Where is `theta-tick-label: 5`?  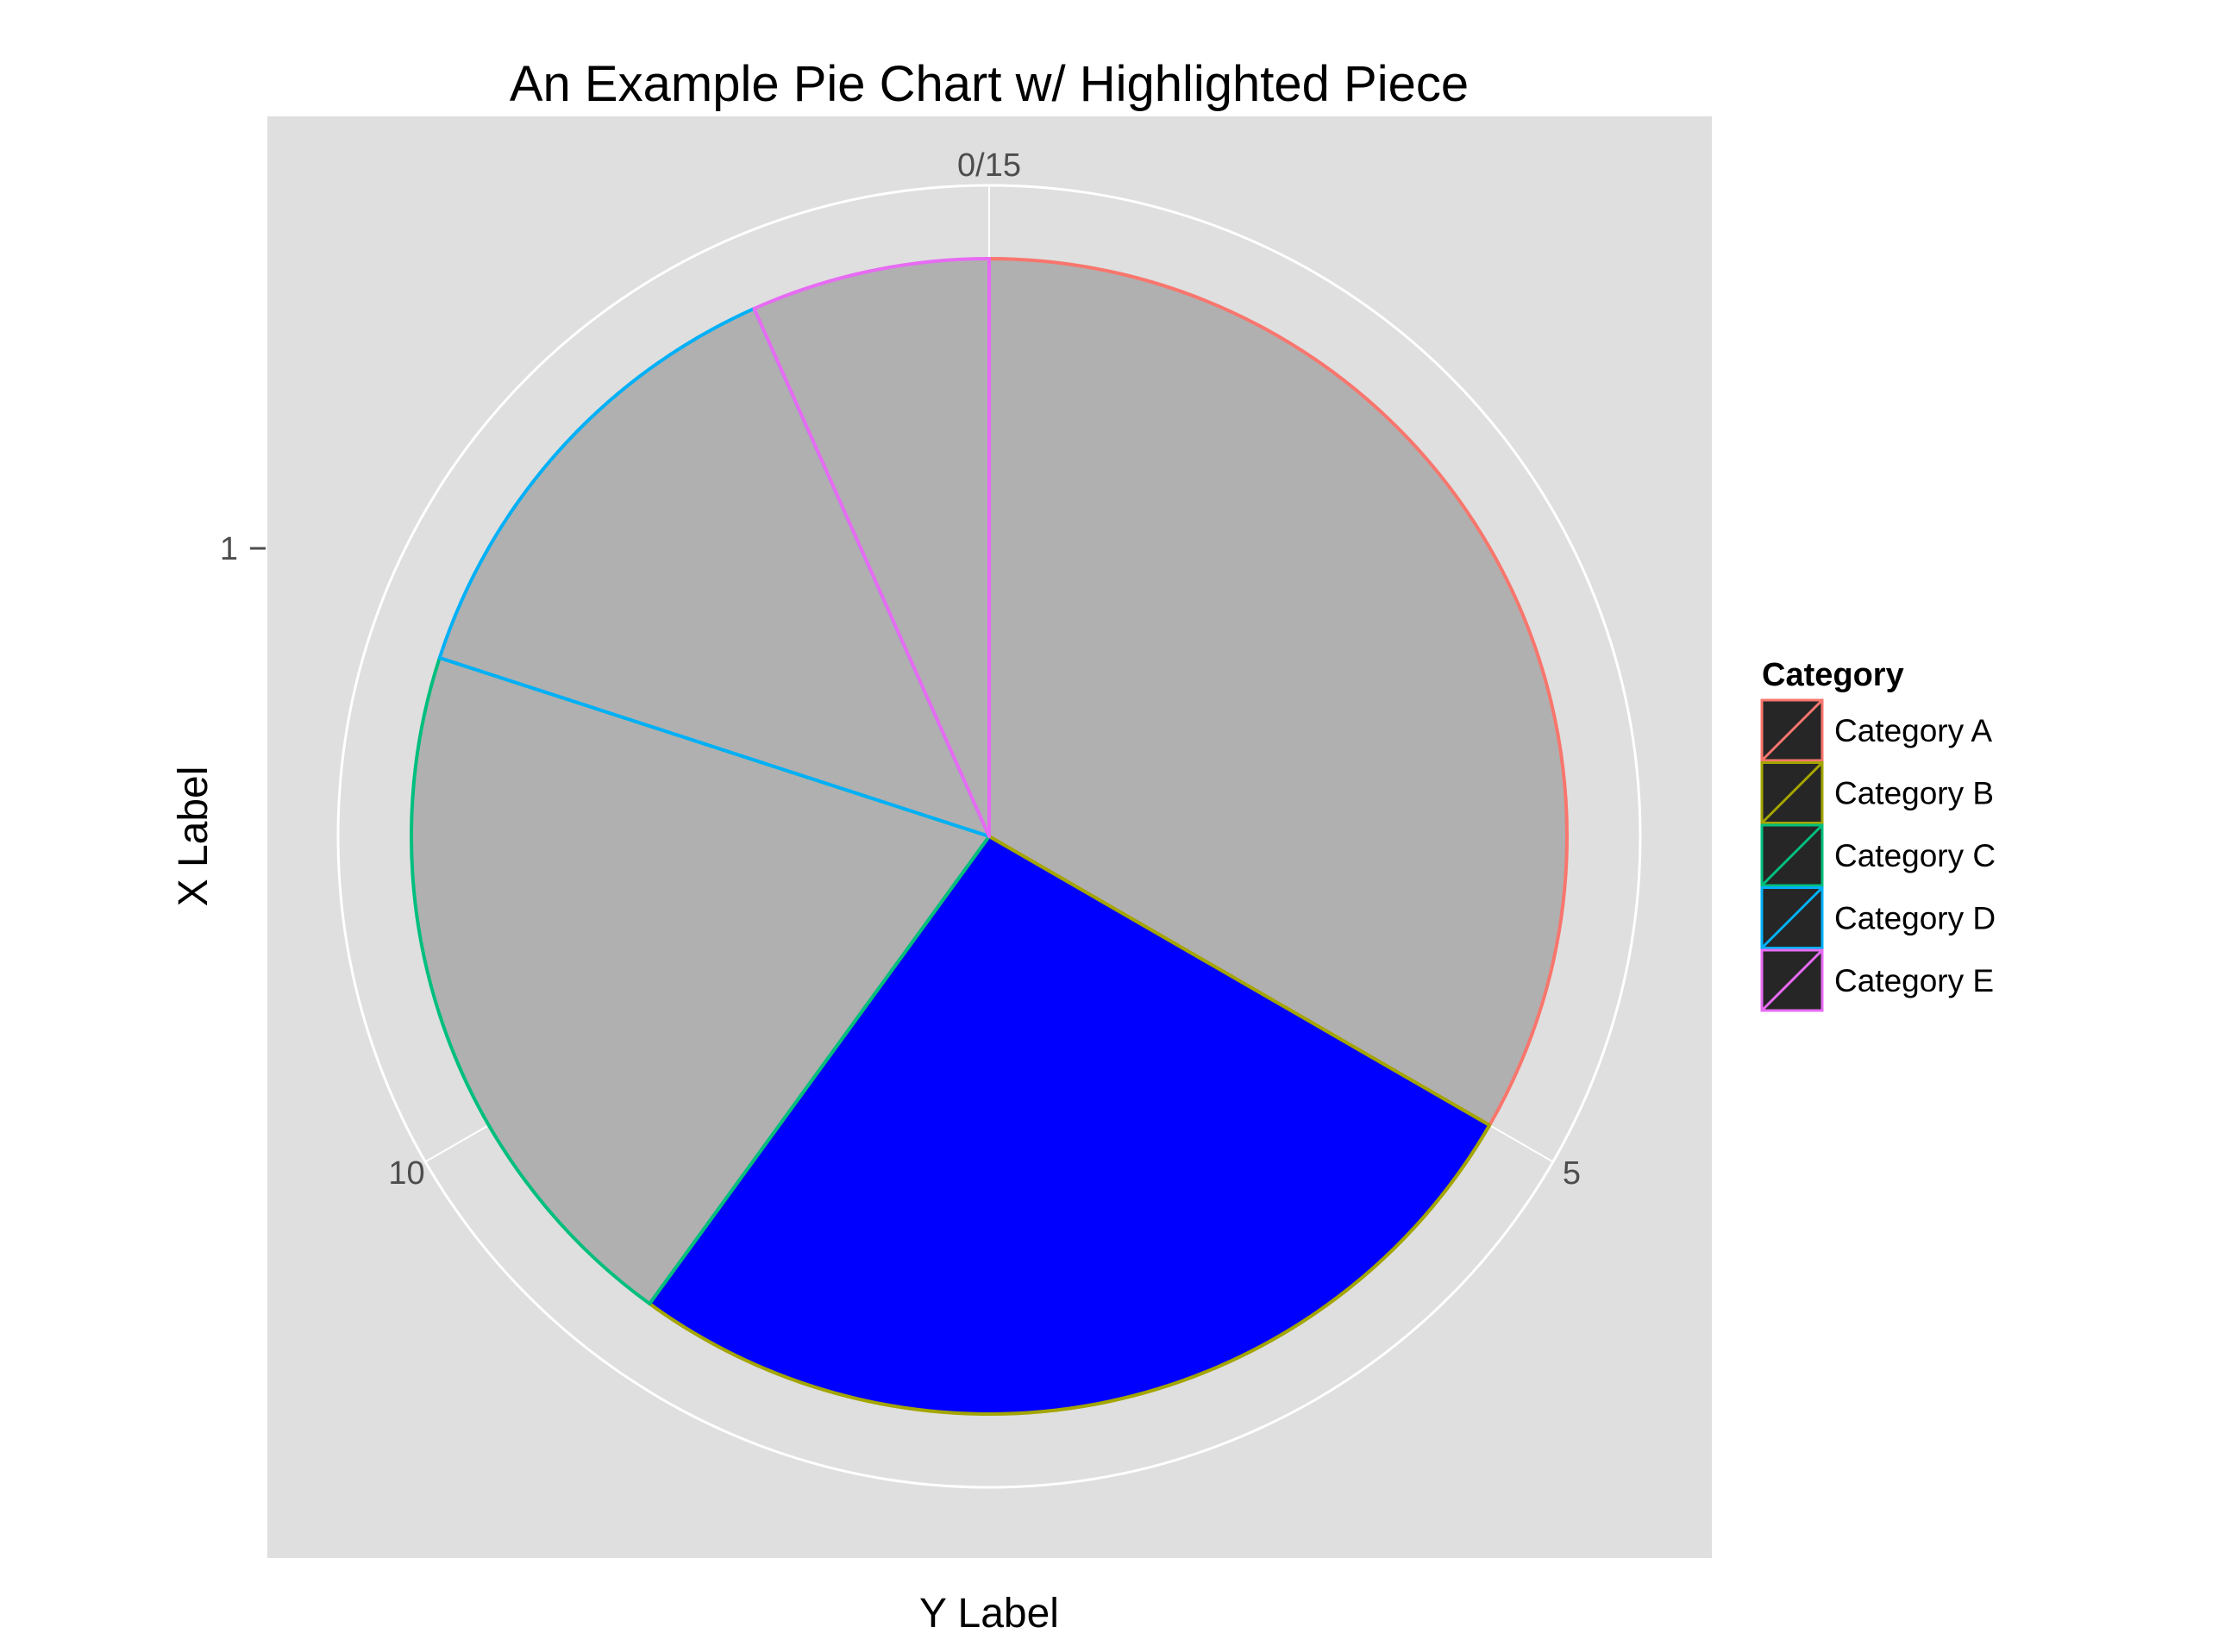 theta-tick-label: 5 is located at coordinates (1572, 1173).